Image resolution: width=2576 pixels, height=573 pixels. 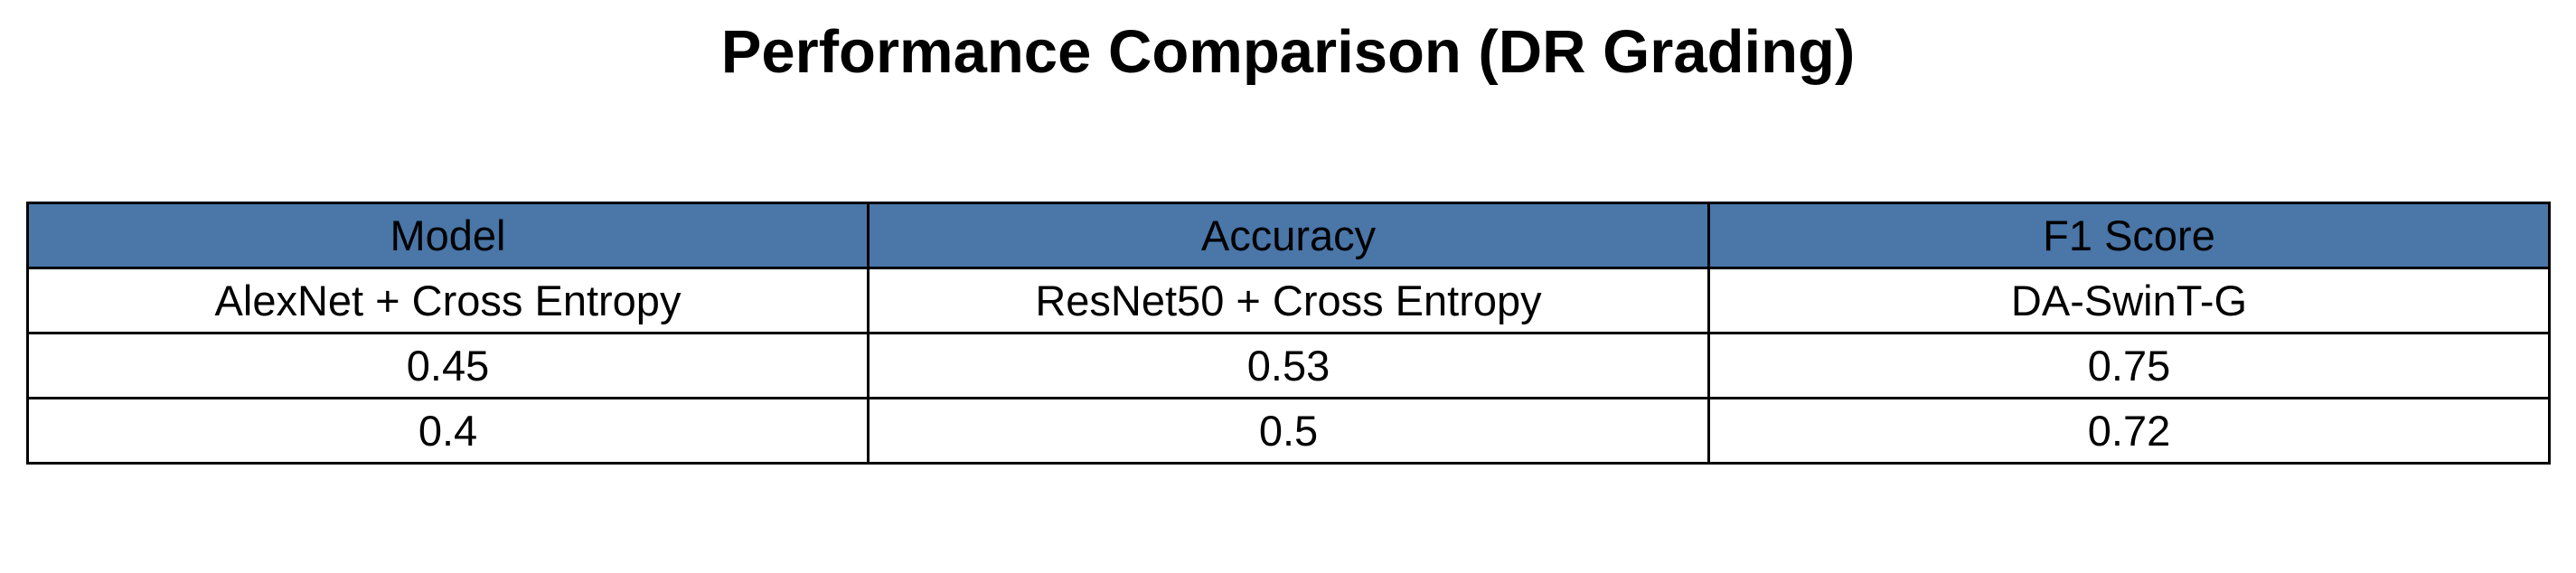 I want to click on column-header-accuracy: Accuracy, so click(x=1289, y=236).